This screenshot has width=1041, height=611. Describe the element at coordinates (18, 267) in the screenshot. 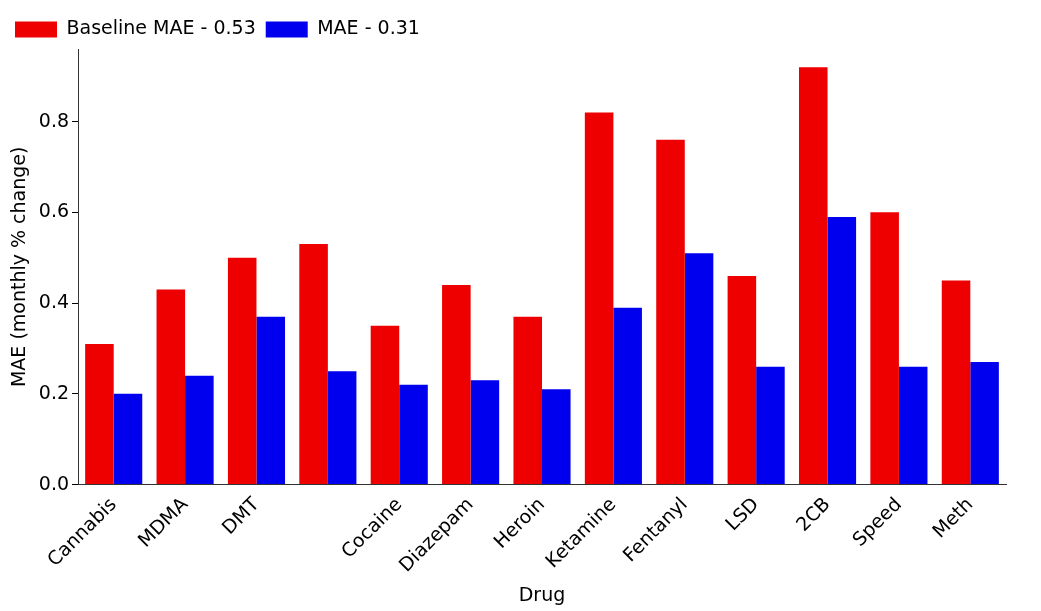

I see `y-axis-title: MAE (monthly % change)` at that location.